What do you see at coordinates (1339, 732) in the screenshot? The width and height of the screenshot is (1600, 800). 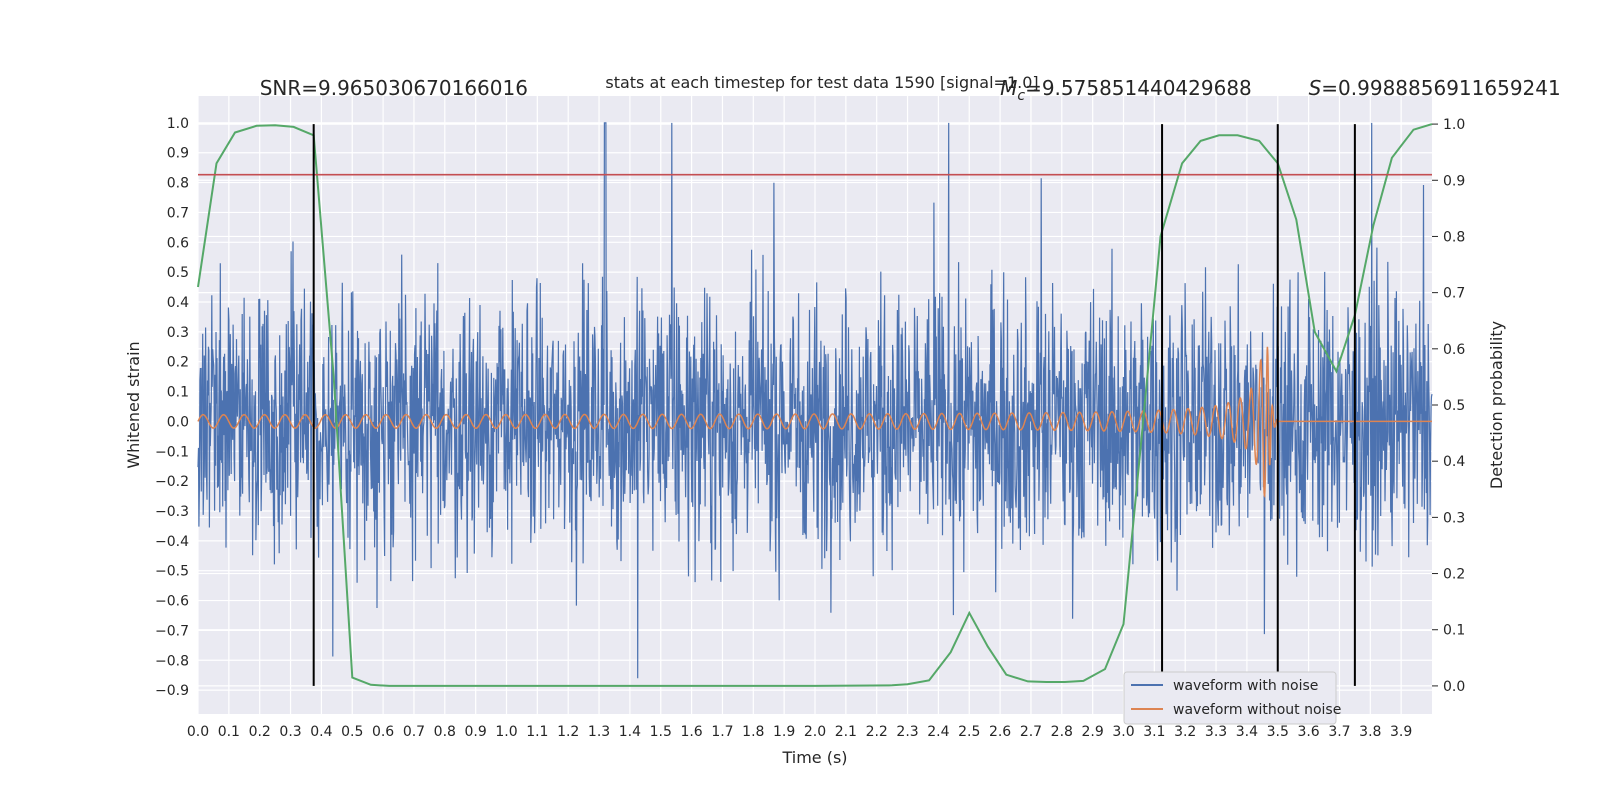 I see `x-tick-label: 3.7` at bounding box center [1339, 732].